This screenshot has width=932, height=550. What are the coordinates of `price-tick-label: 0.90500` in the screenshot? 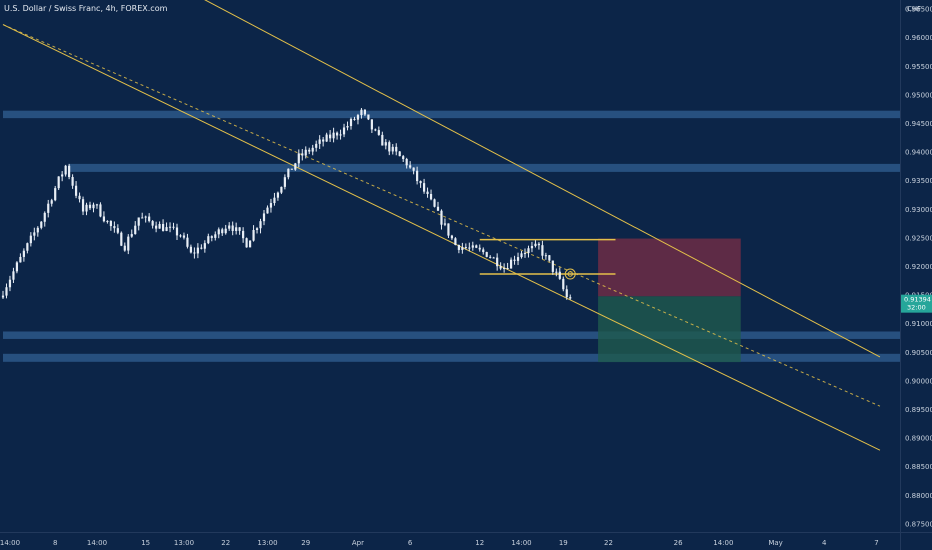 It's located at (918, 353).